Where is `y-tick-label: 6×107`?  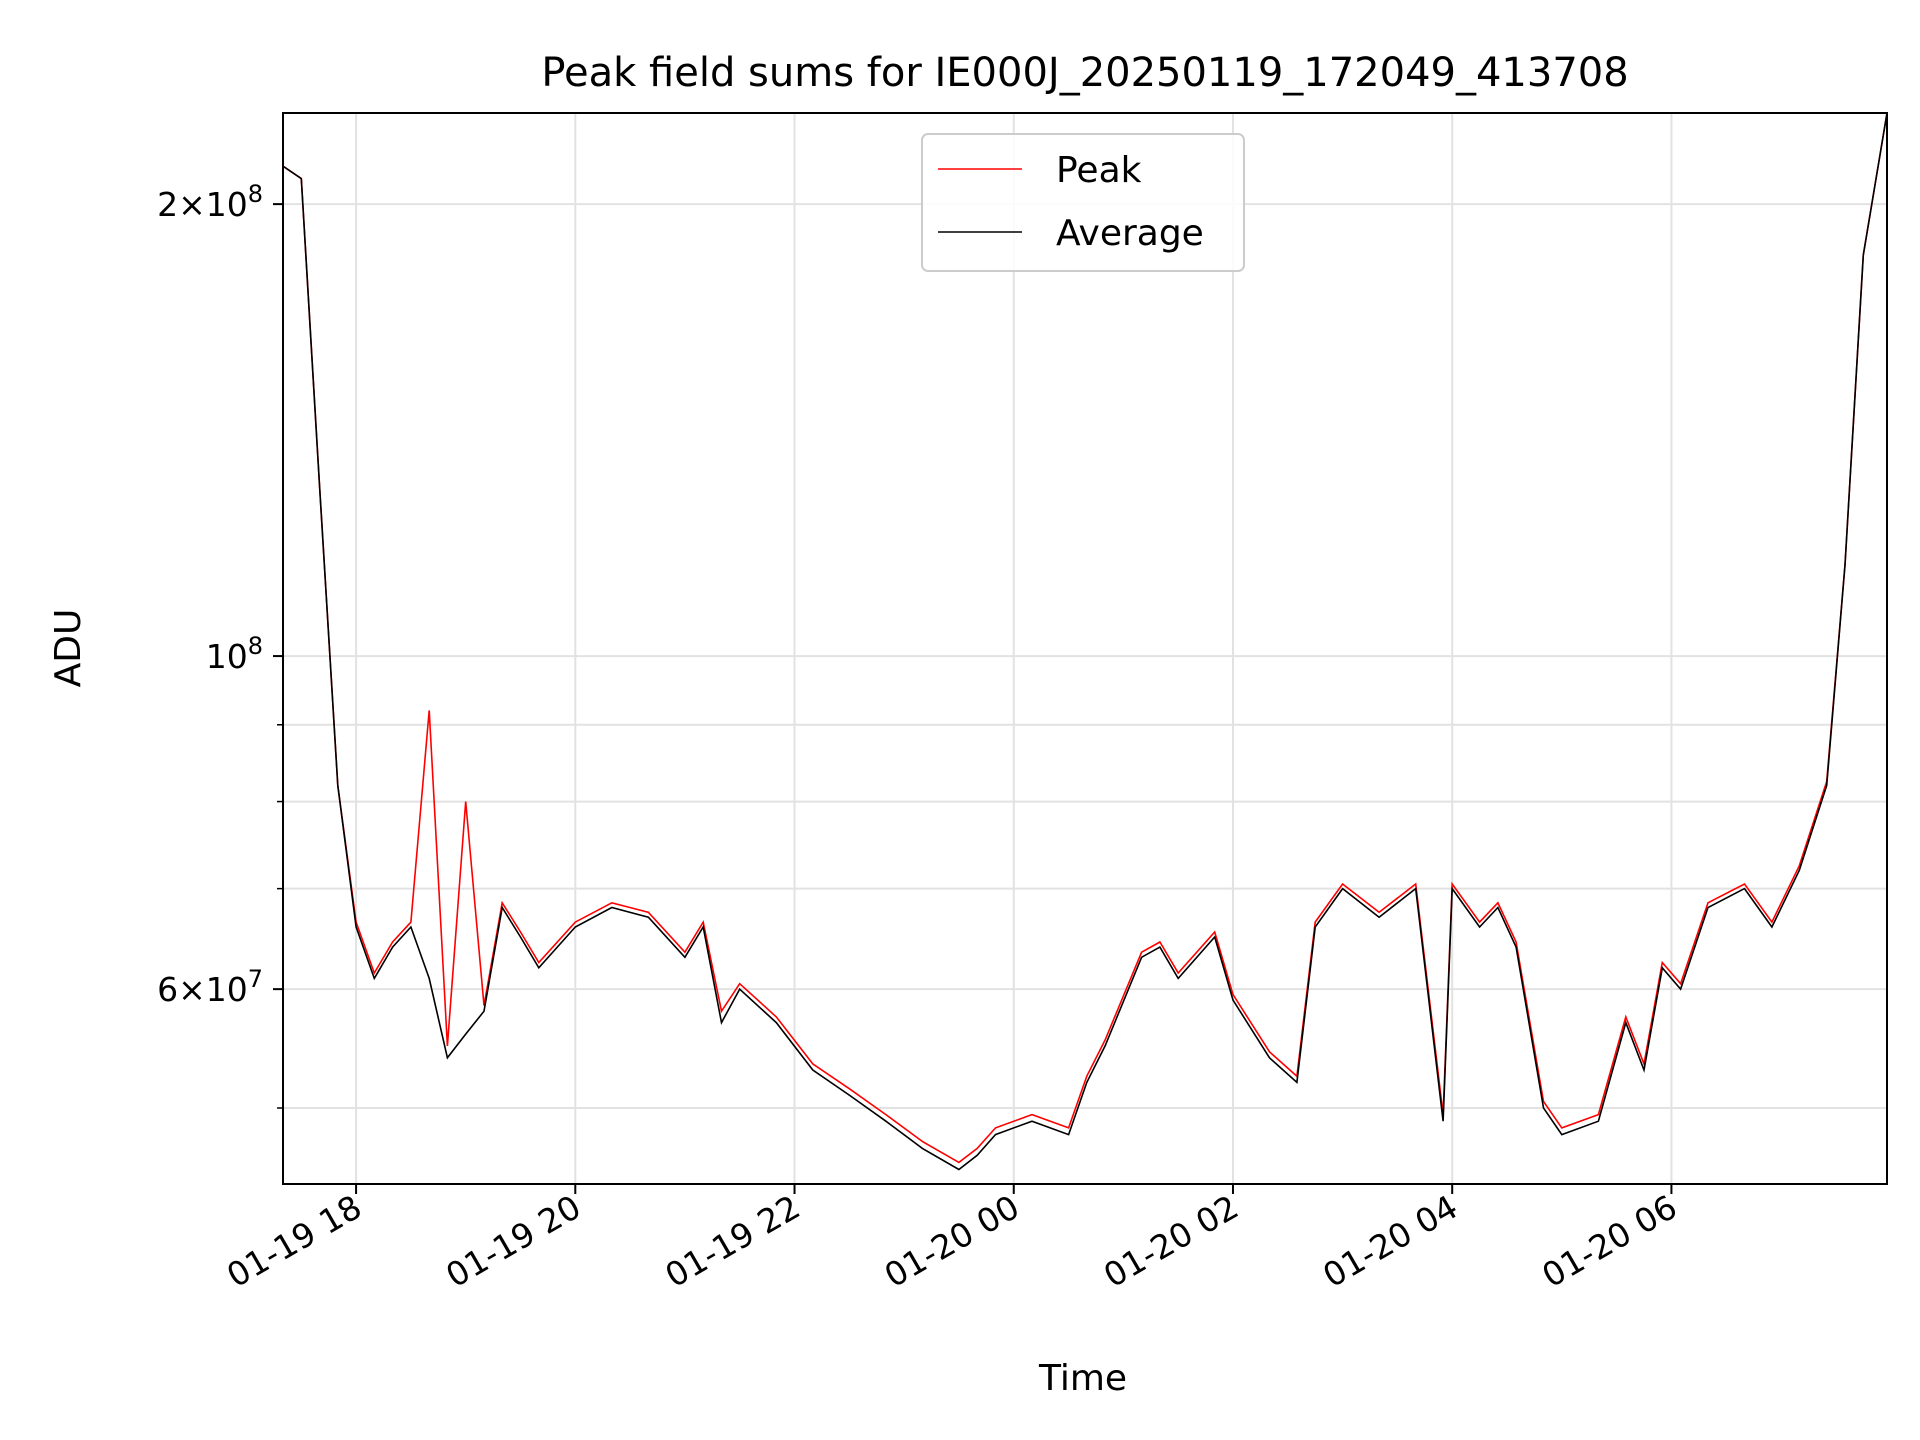
y-tick-label: 6×107 is located at coordinates (210, 987).